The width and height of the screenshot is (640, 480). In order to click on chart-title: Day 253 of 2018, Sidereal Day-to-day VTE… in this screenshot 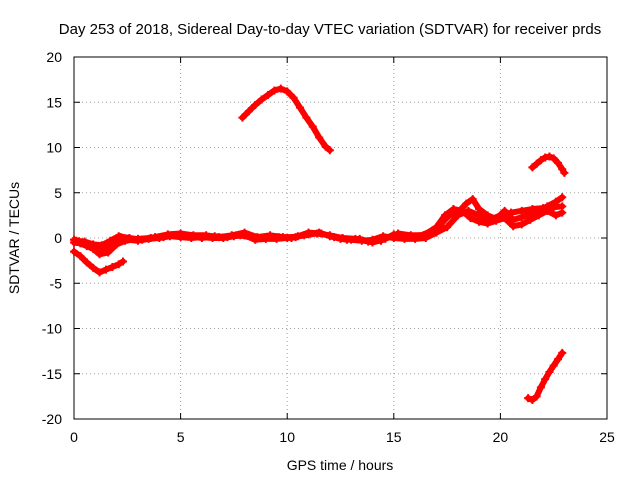, I will do `click(330, 29)`.